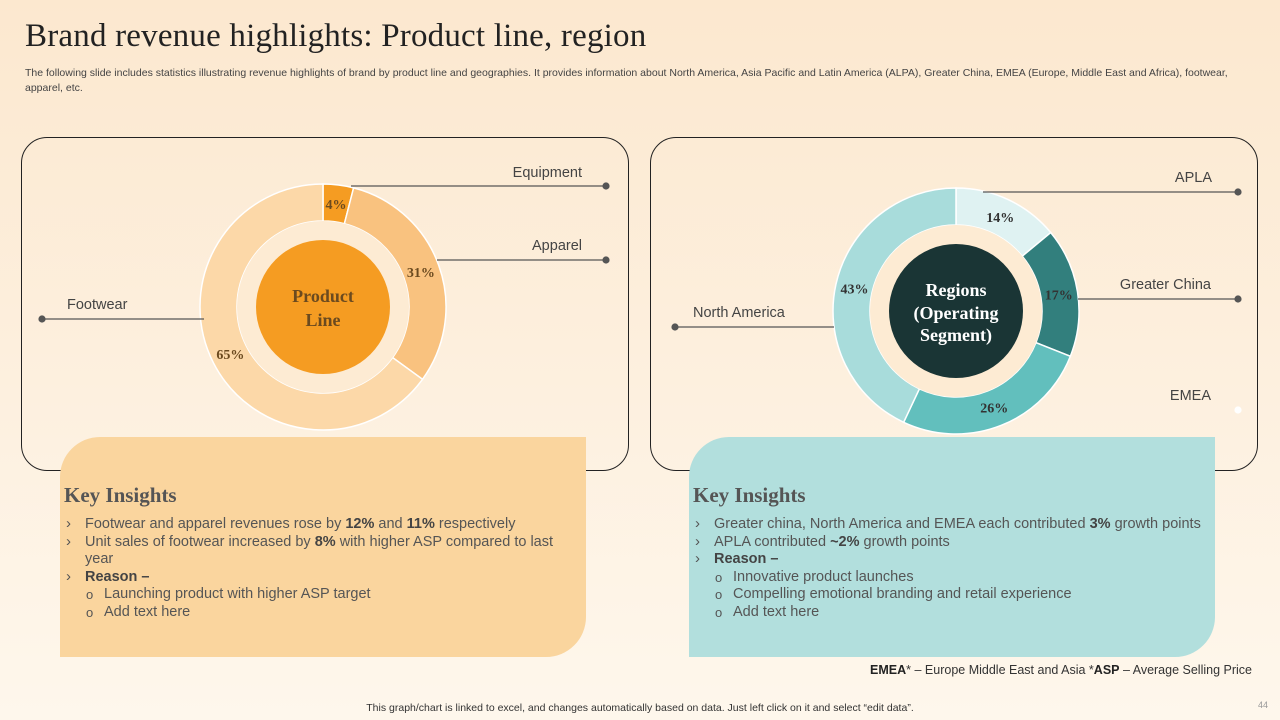  Describe the element at coordinates (994, 409) in the screenshot. I see `slice-value-label: 26%` at that location.